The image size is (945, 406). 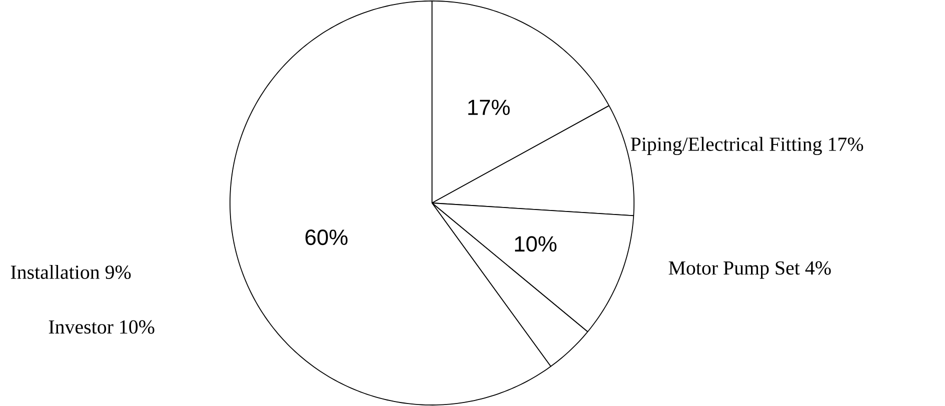 I want to click on text: Piping/Electrical Fitting 17%, so click(x=747, y=146).